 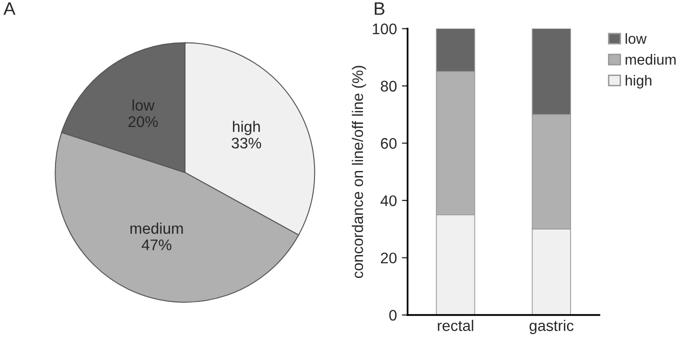 What do you see at coordinates (9, 8) in the screenshot?
I see `text: A` at bounding box center [9, 8].